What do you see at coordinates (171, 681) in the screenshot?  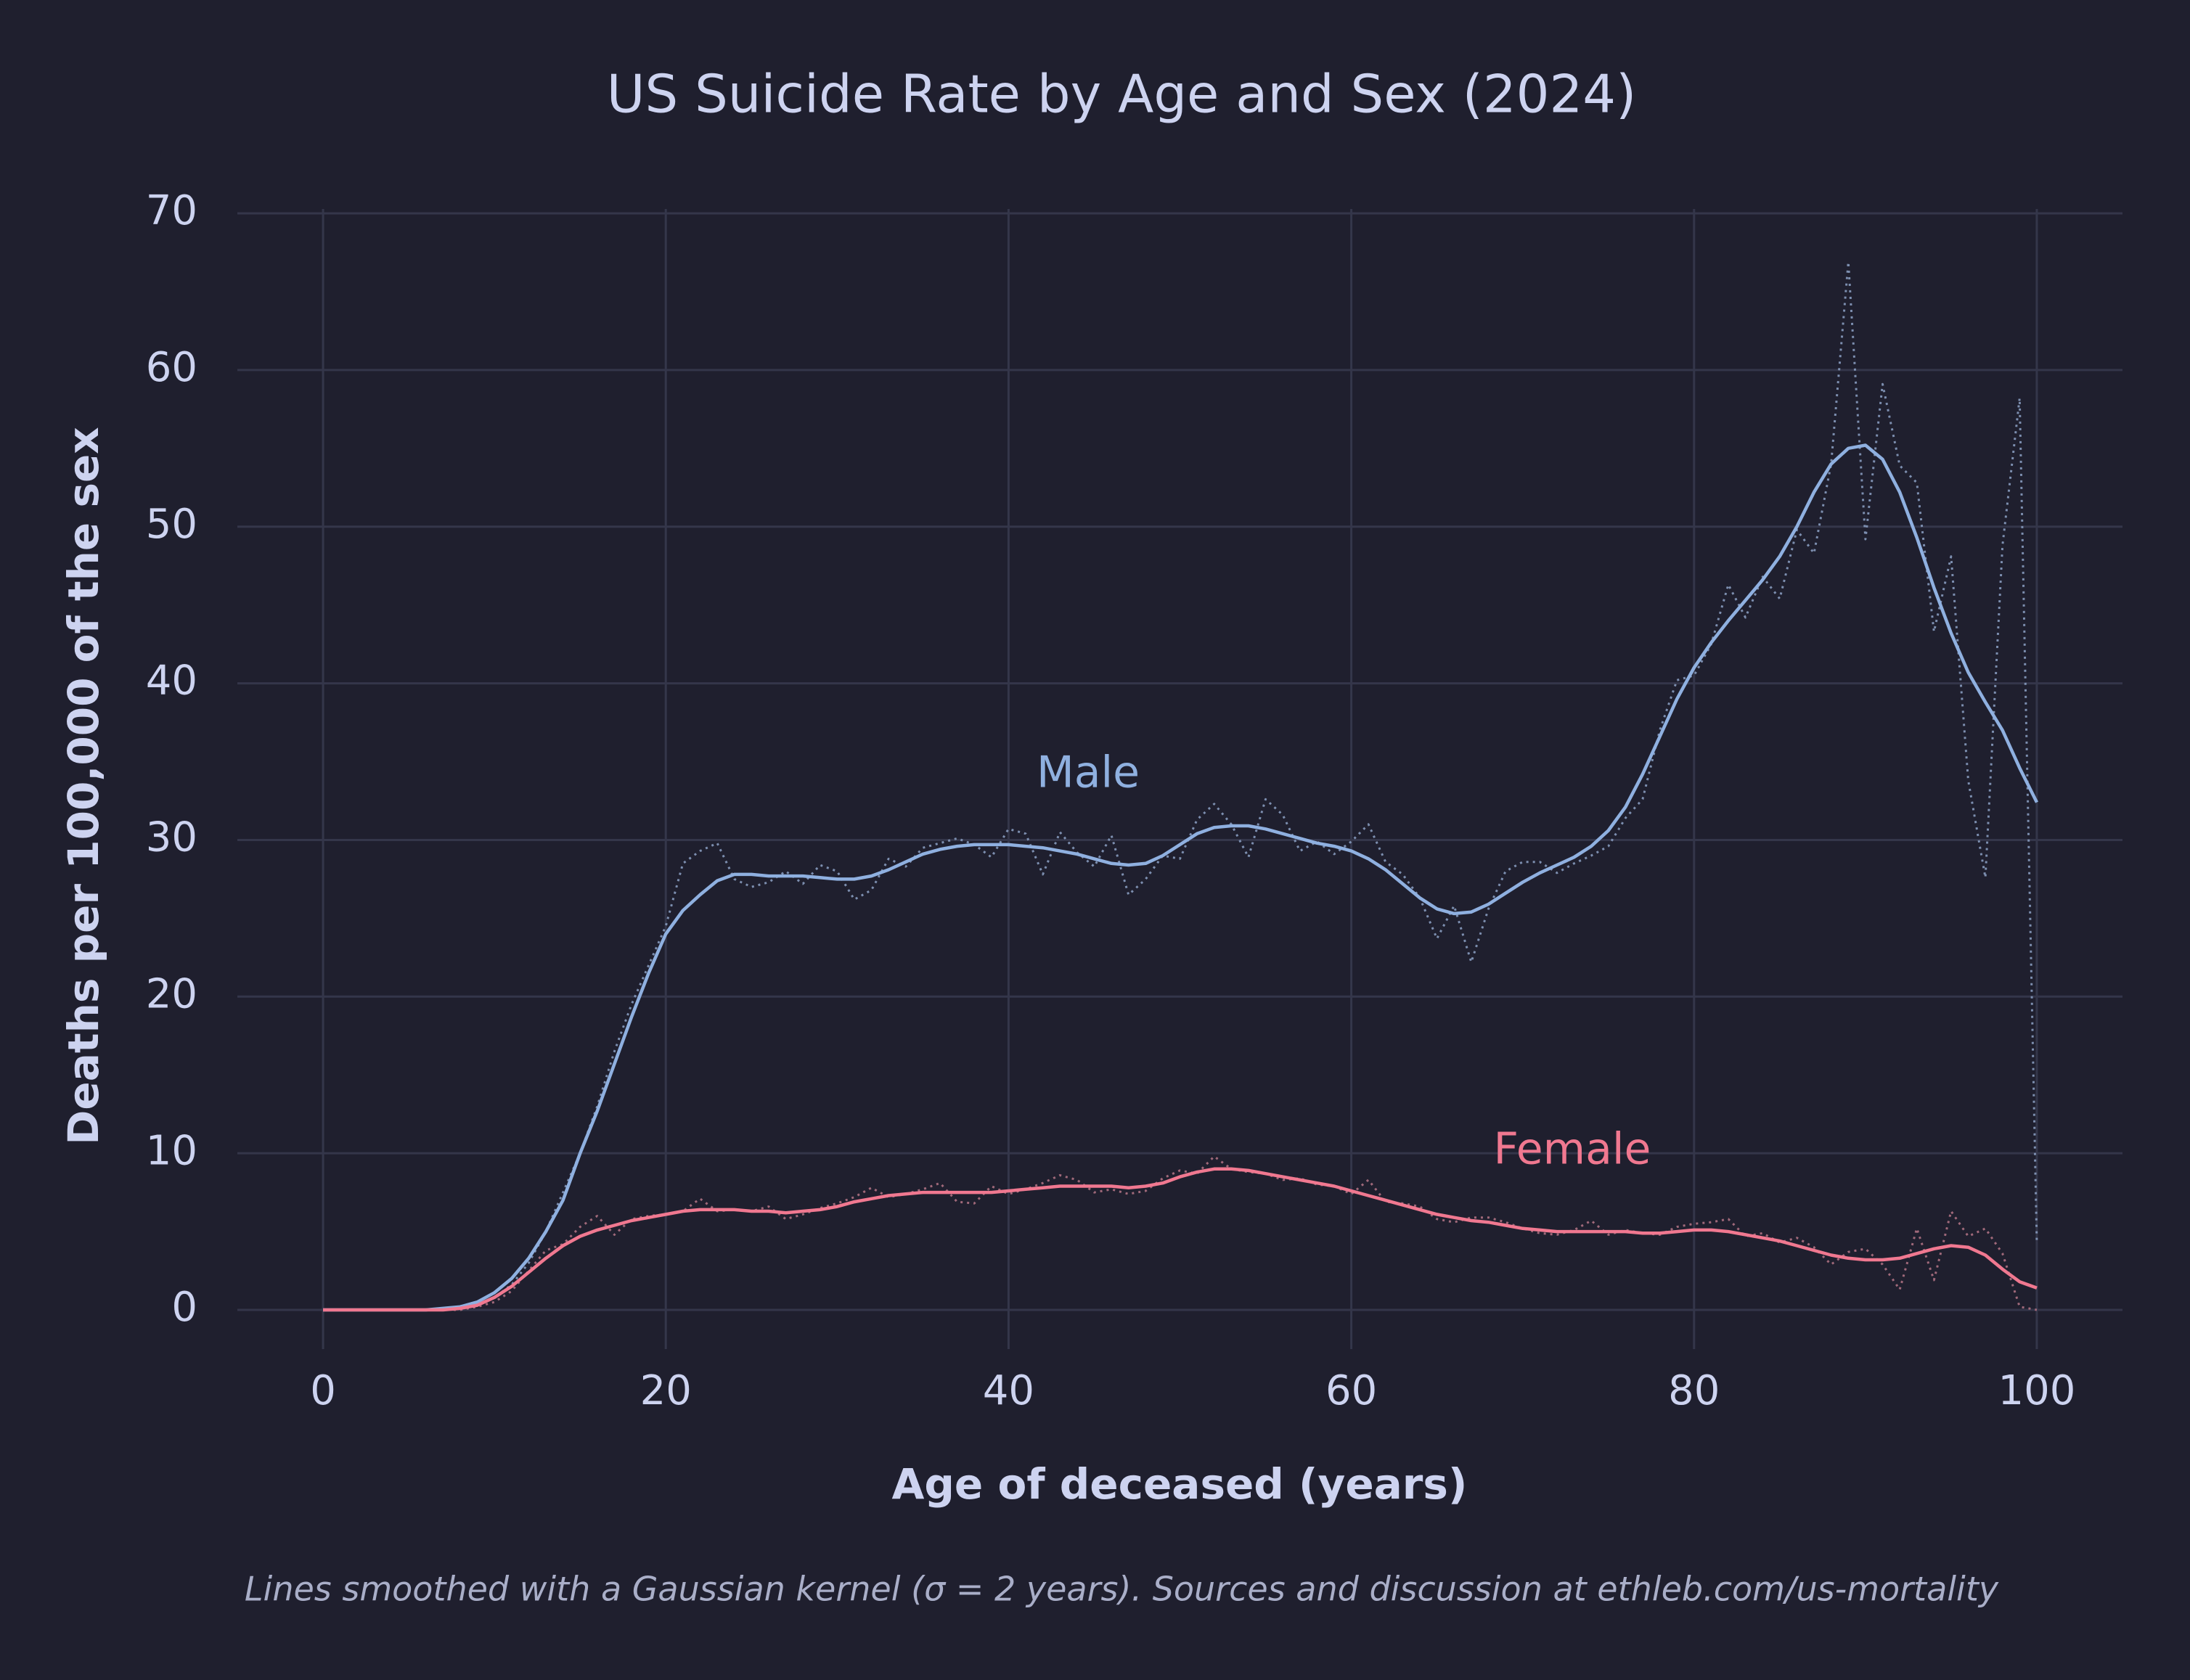 I see `y-tick-label: 40` at bounding box center [171, 681].